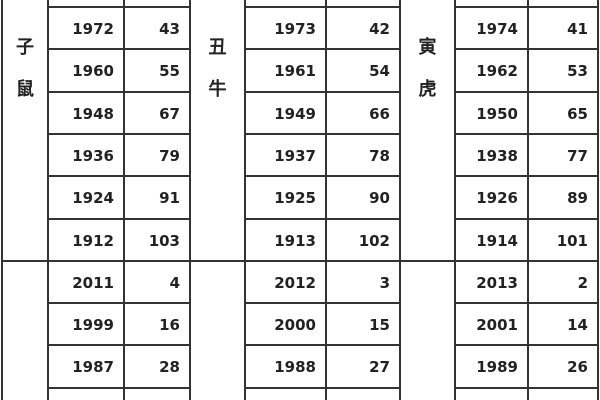 The width and height of the screenshot is (600, 400). Describe the element at coordinates (93, 367) in the screenshot. I see `birth-year-cell: 1987` at that location.